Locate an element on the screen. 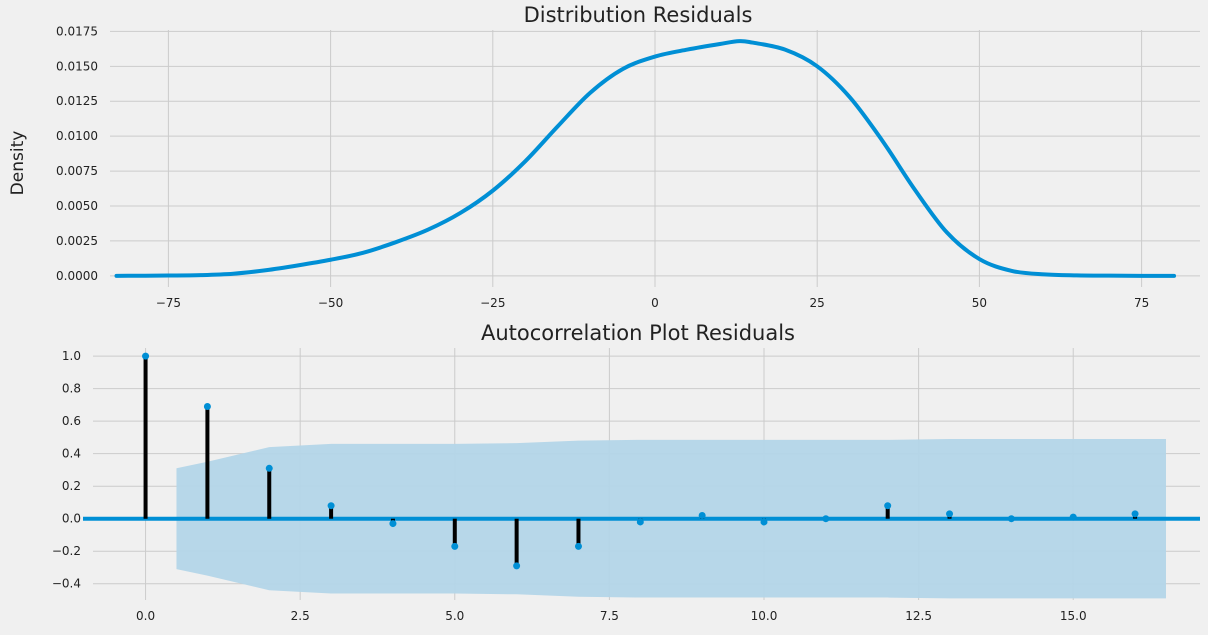 This screenshot has width=1208, height=635. c2-y-tick-label: 0.6 is located at coordinates (71, 421).